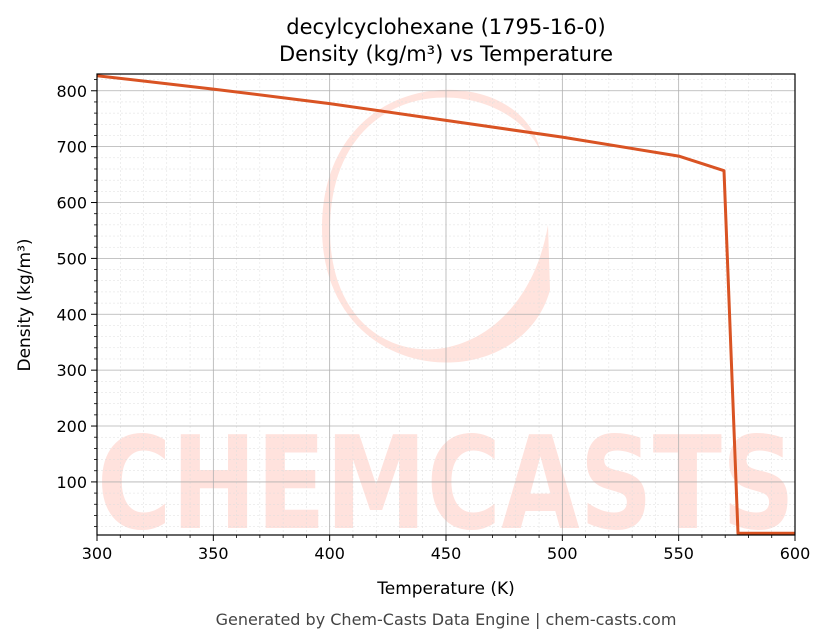  Describe the element at coordinates (795, 553) in the screenshot. I see `x-tick-label: 600` at that location.